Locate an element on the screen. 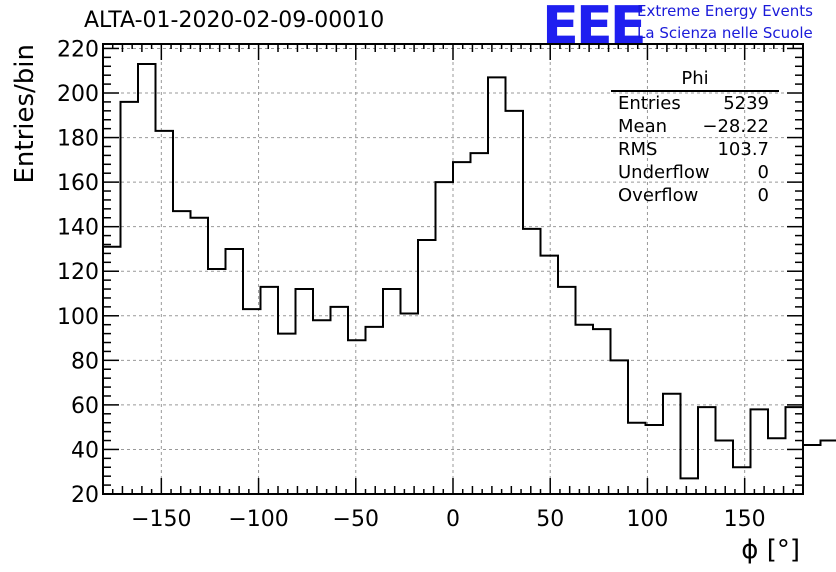 This screenshot has width=836, height=572. y-tick-label: 140 is located at coordinates (78, 228).